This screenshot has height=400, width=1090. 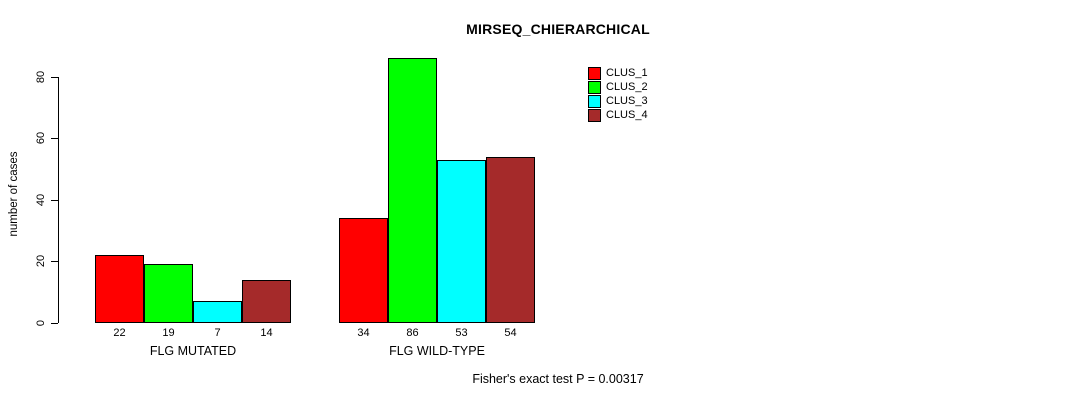 I want to click on bar-value-label-flg-mutated-clus-2: 19, so click(x=168, y=333).